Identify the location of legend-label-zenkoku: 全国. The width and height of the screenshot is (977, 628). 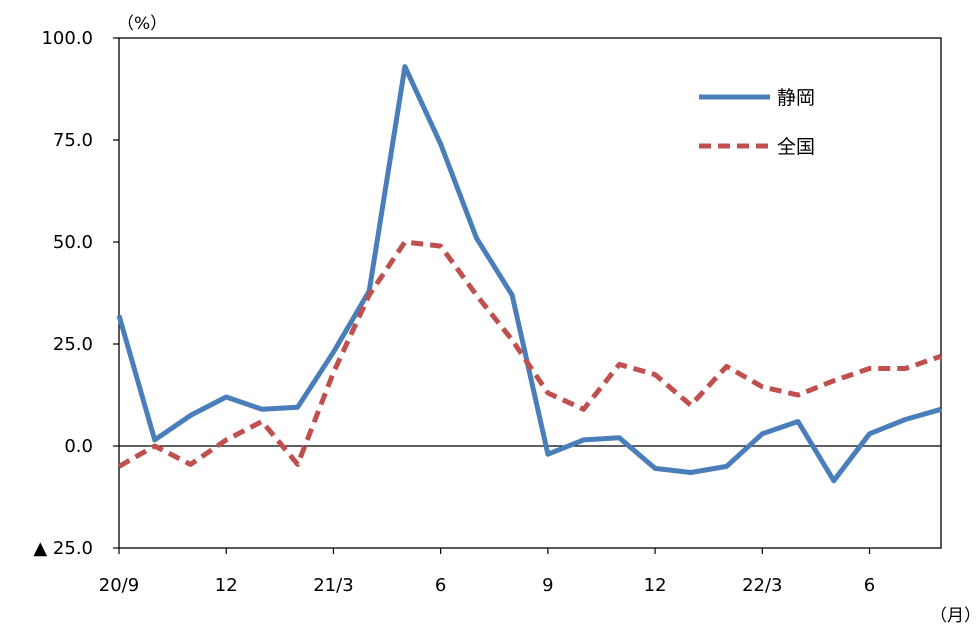
(796, 147).